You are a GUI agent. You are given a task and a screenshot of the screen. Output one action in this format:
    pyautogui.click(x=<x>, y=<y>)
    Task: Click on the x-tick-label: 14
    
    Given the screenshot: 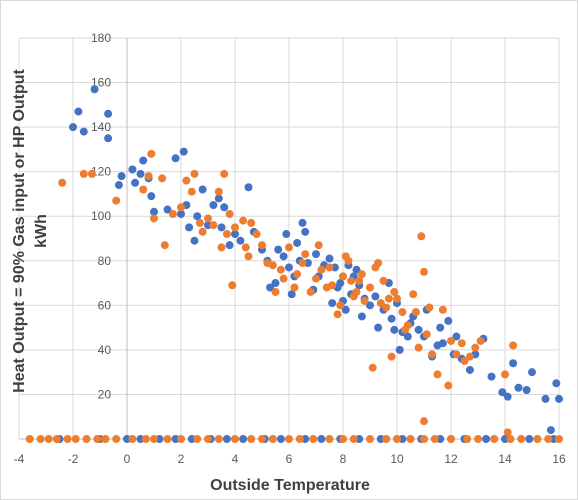 What is the action you would take?
    pyautogui.click(x=505, y=459)
    